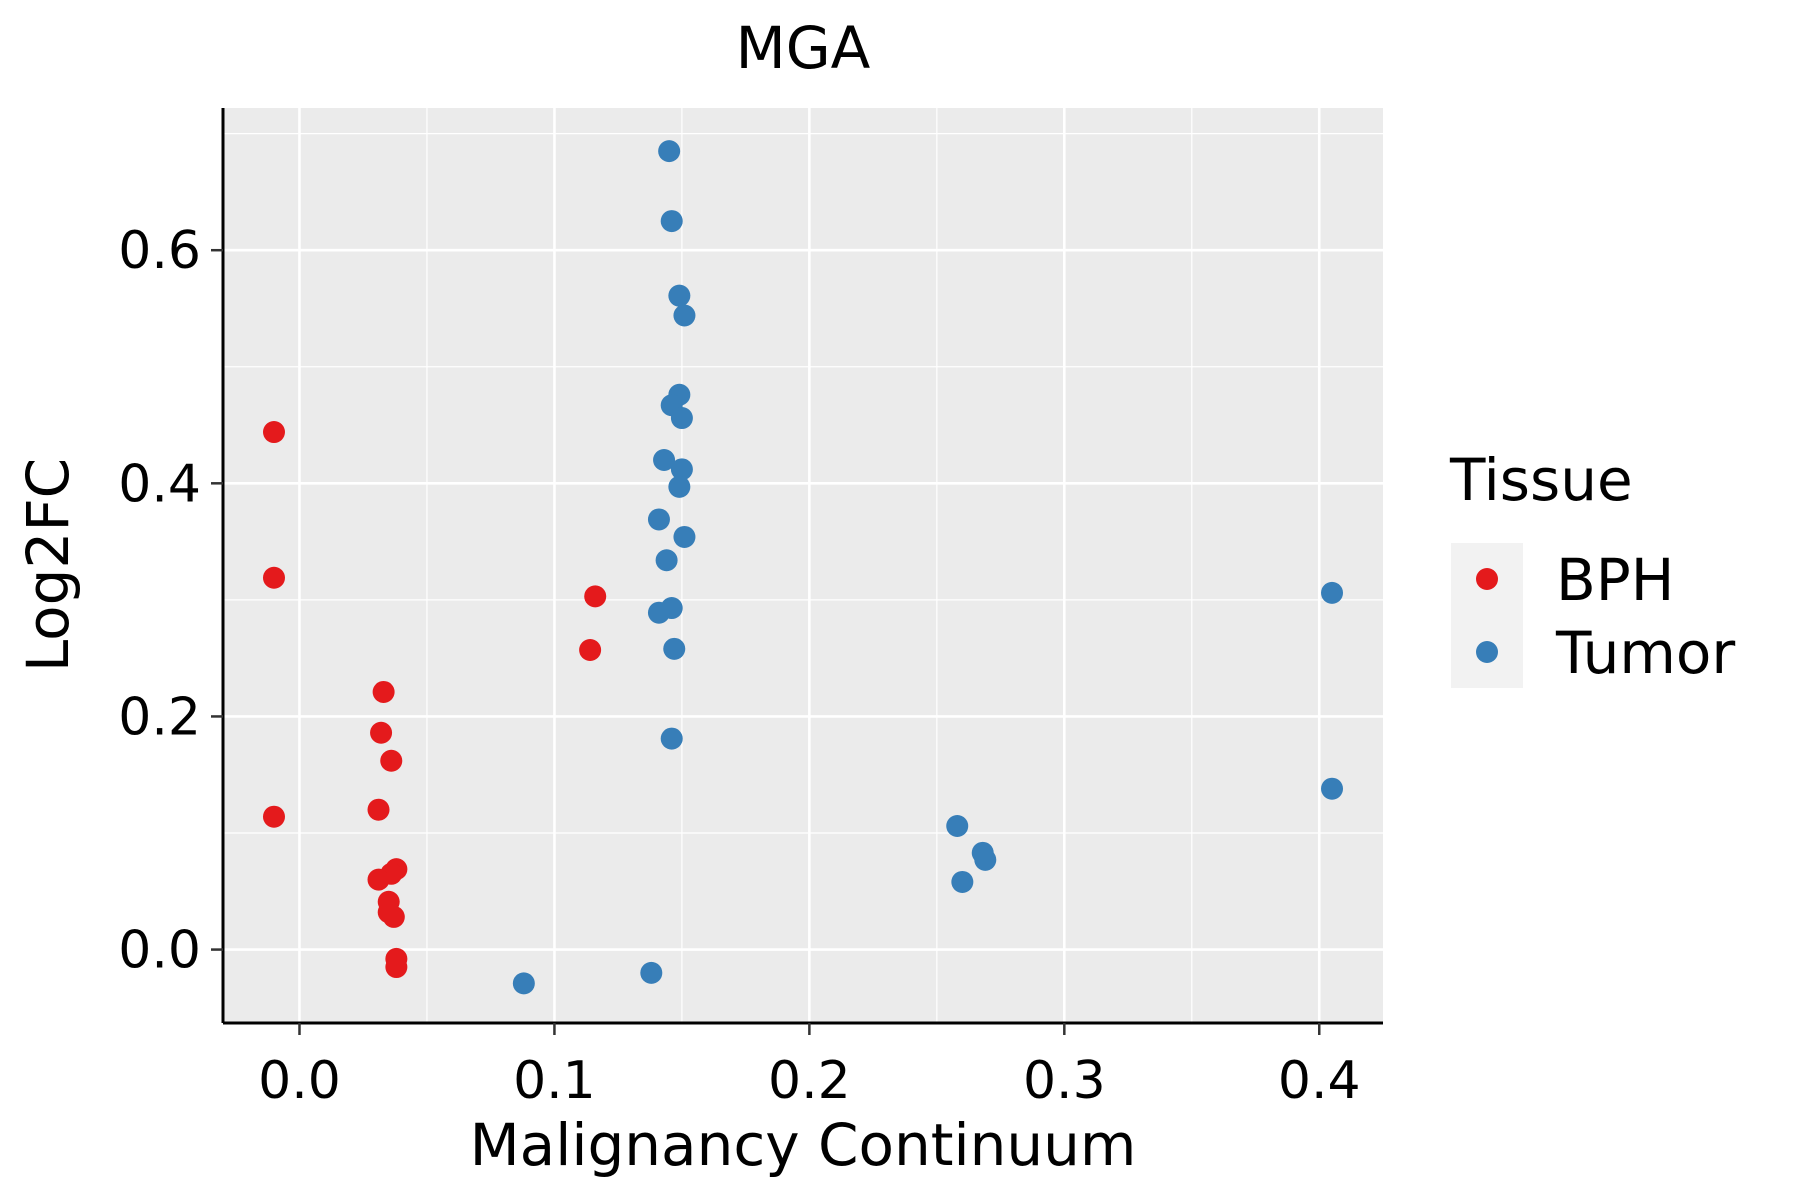 The image size is (1800, 1200). I want to click on legend-label-tumor: Tumor, so click(1645, 653).